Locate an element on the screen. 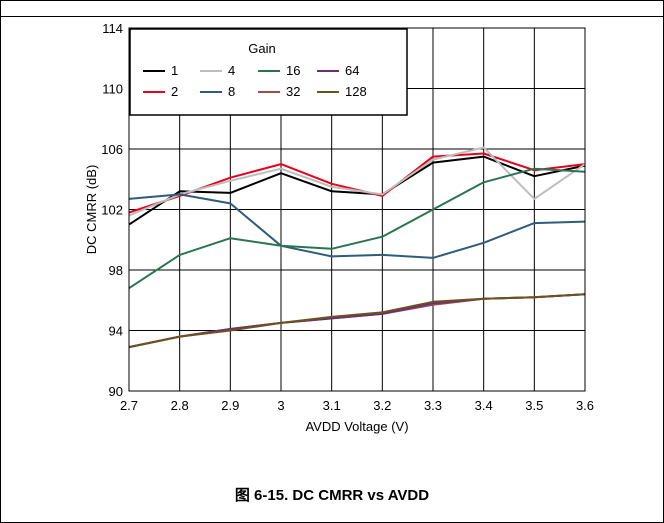  y-tick-label: 102 is located at coordinates (112, 210).